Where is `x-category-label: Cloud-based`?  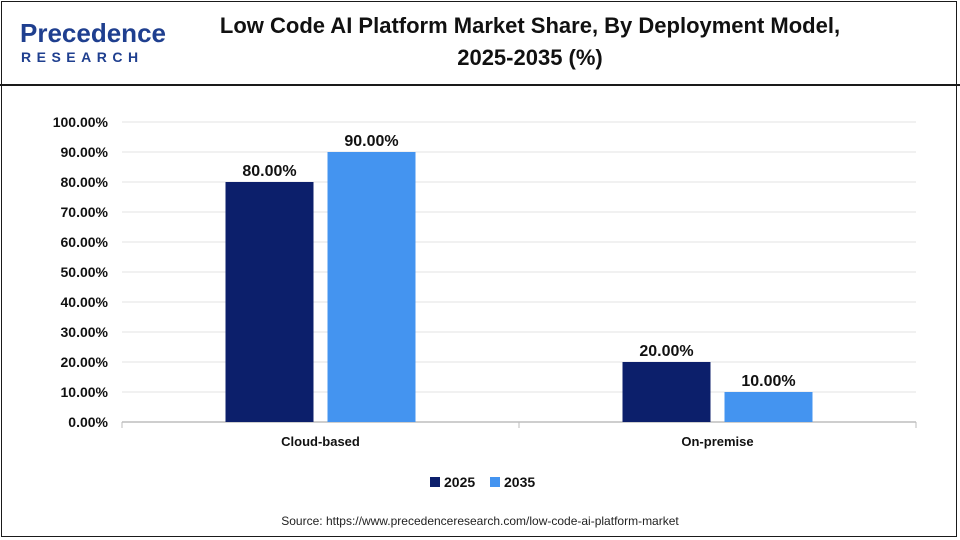
x-category-label: Cloud-based is located at coordinates (320, 441).